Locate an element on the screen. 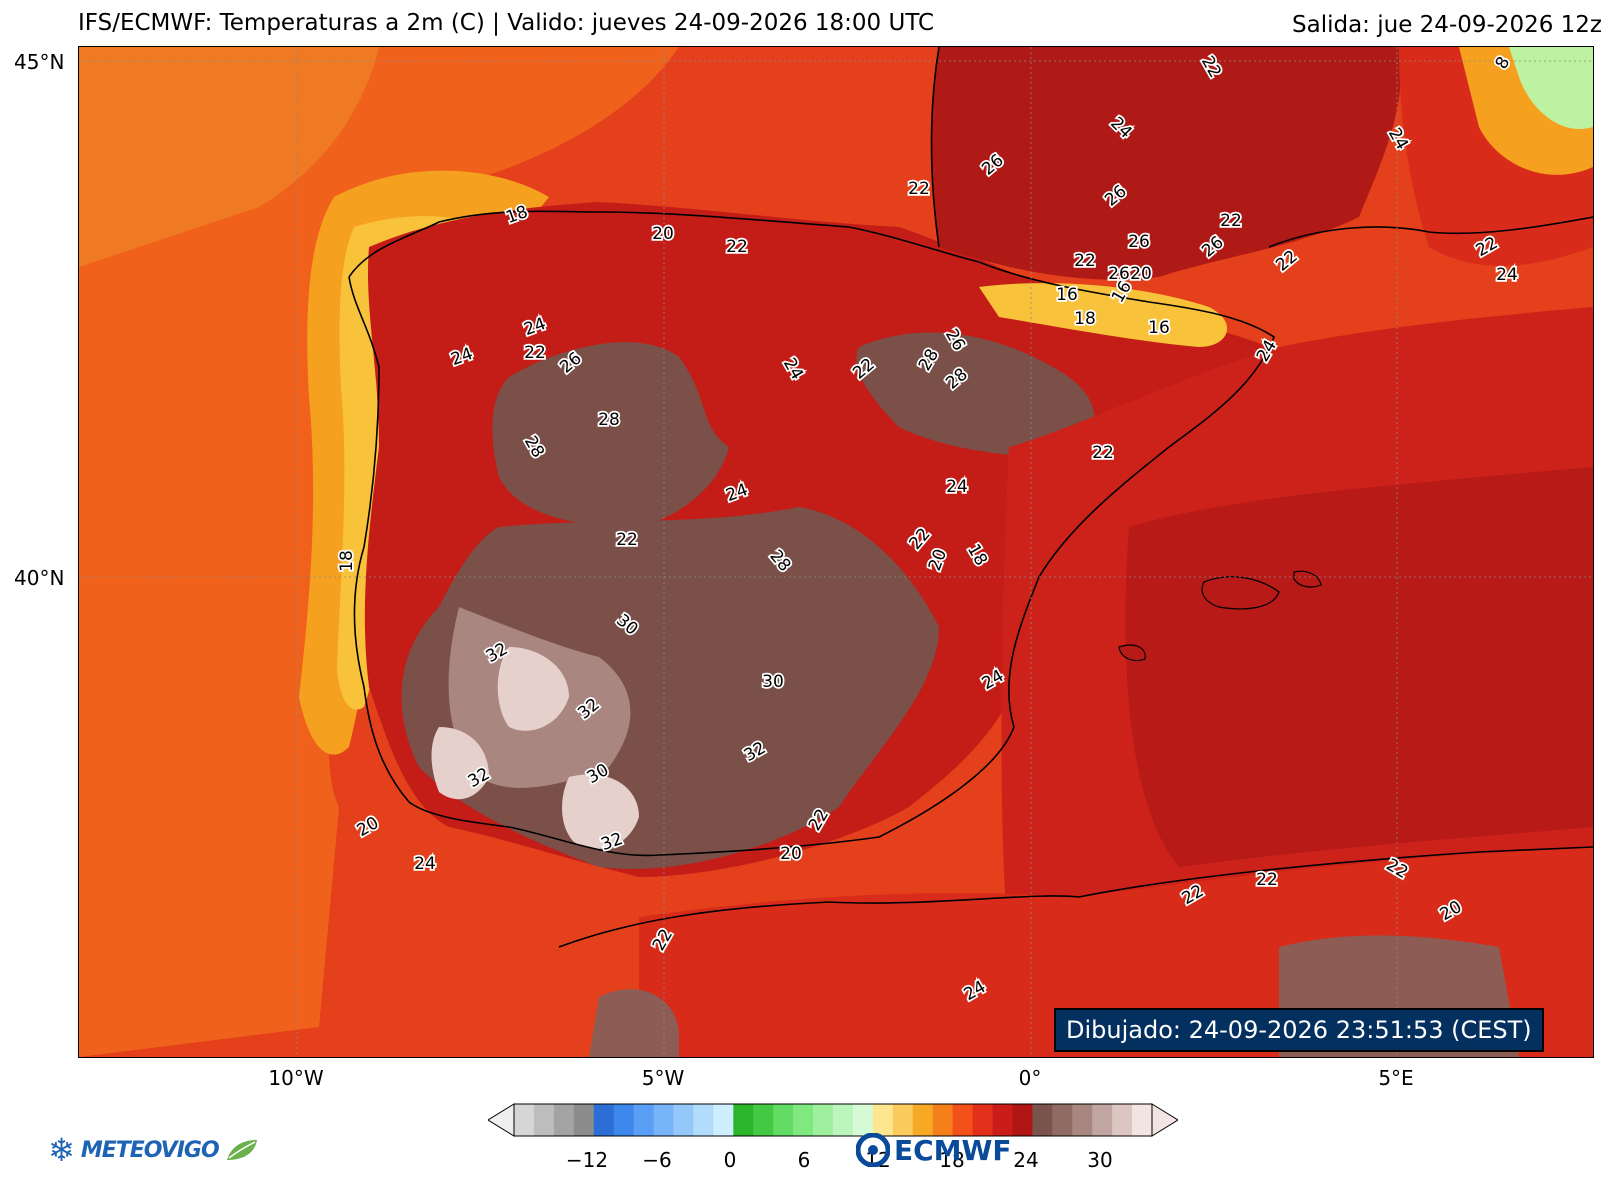 Image resolution: width=1616 pixels, height=1181 pixels. snowflake-icon: ❄ is located at coordinates (61, 1150).